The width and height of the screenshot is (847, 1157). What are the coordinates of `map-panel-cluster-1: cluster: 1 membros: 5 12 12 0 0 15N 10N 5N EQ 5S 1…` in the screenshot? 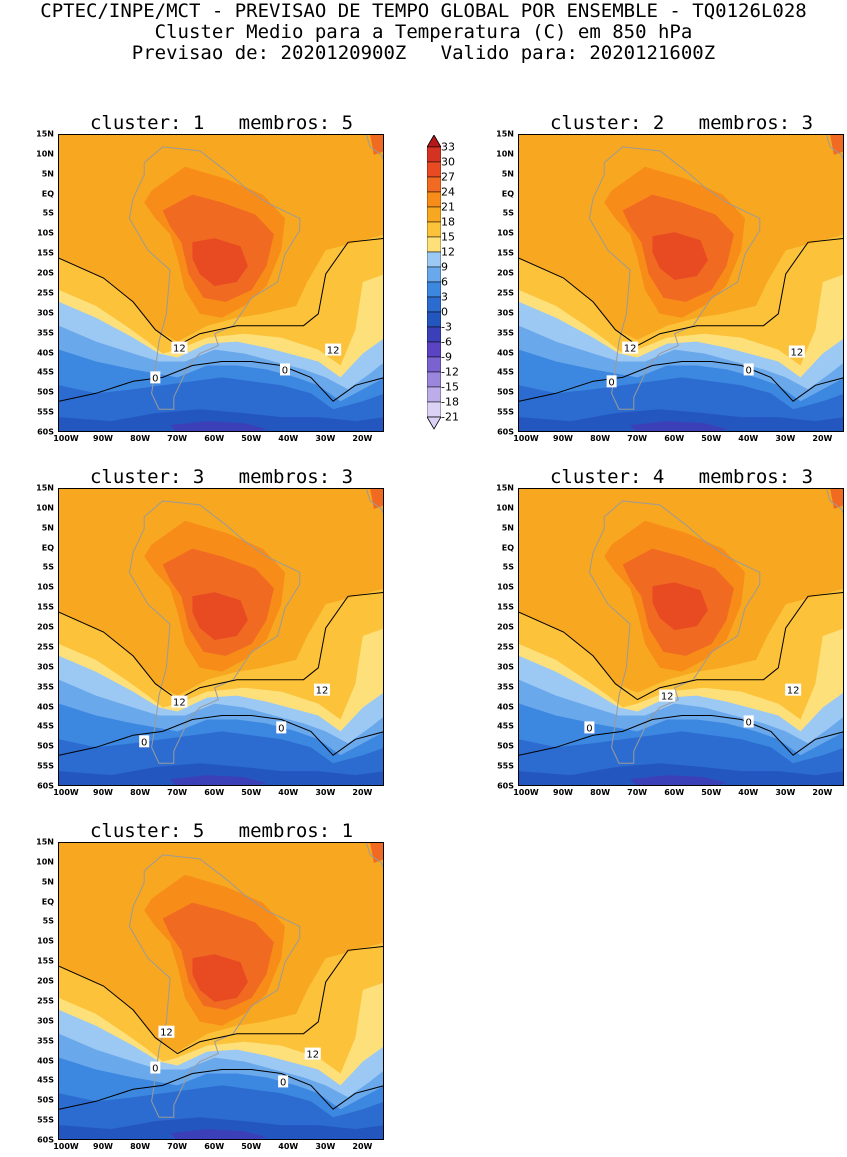 It's located at (192, 277).